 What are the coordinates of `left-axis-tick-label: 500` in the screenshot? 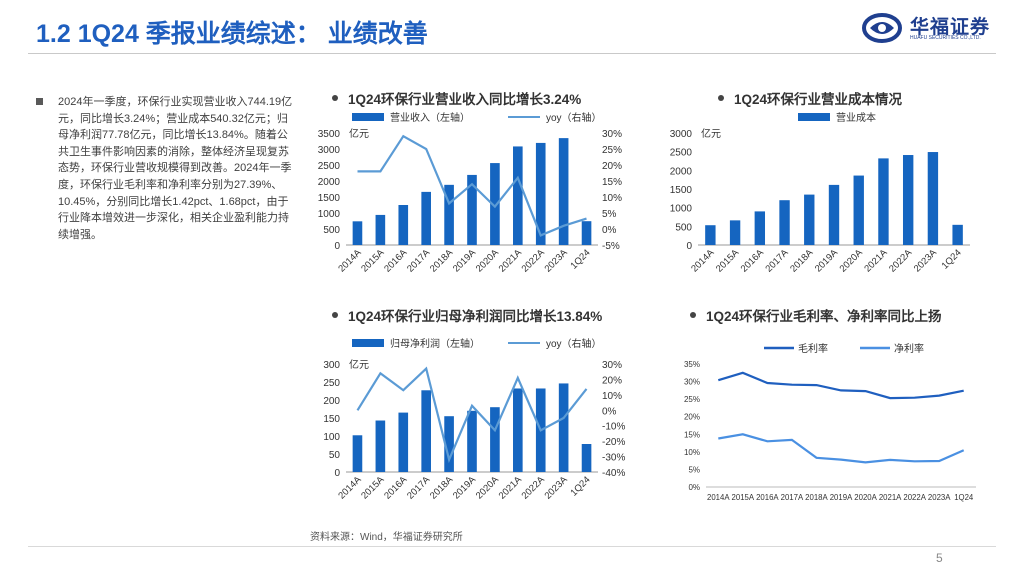 It's located at (331, 230).